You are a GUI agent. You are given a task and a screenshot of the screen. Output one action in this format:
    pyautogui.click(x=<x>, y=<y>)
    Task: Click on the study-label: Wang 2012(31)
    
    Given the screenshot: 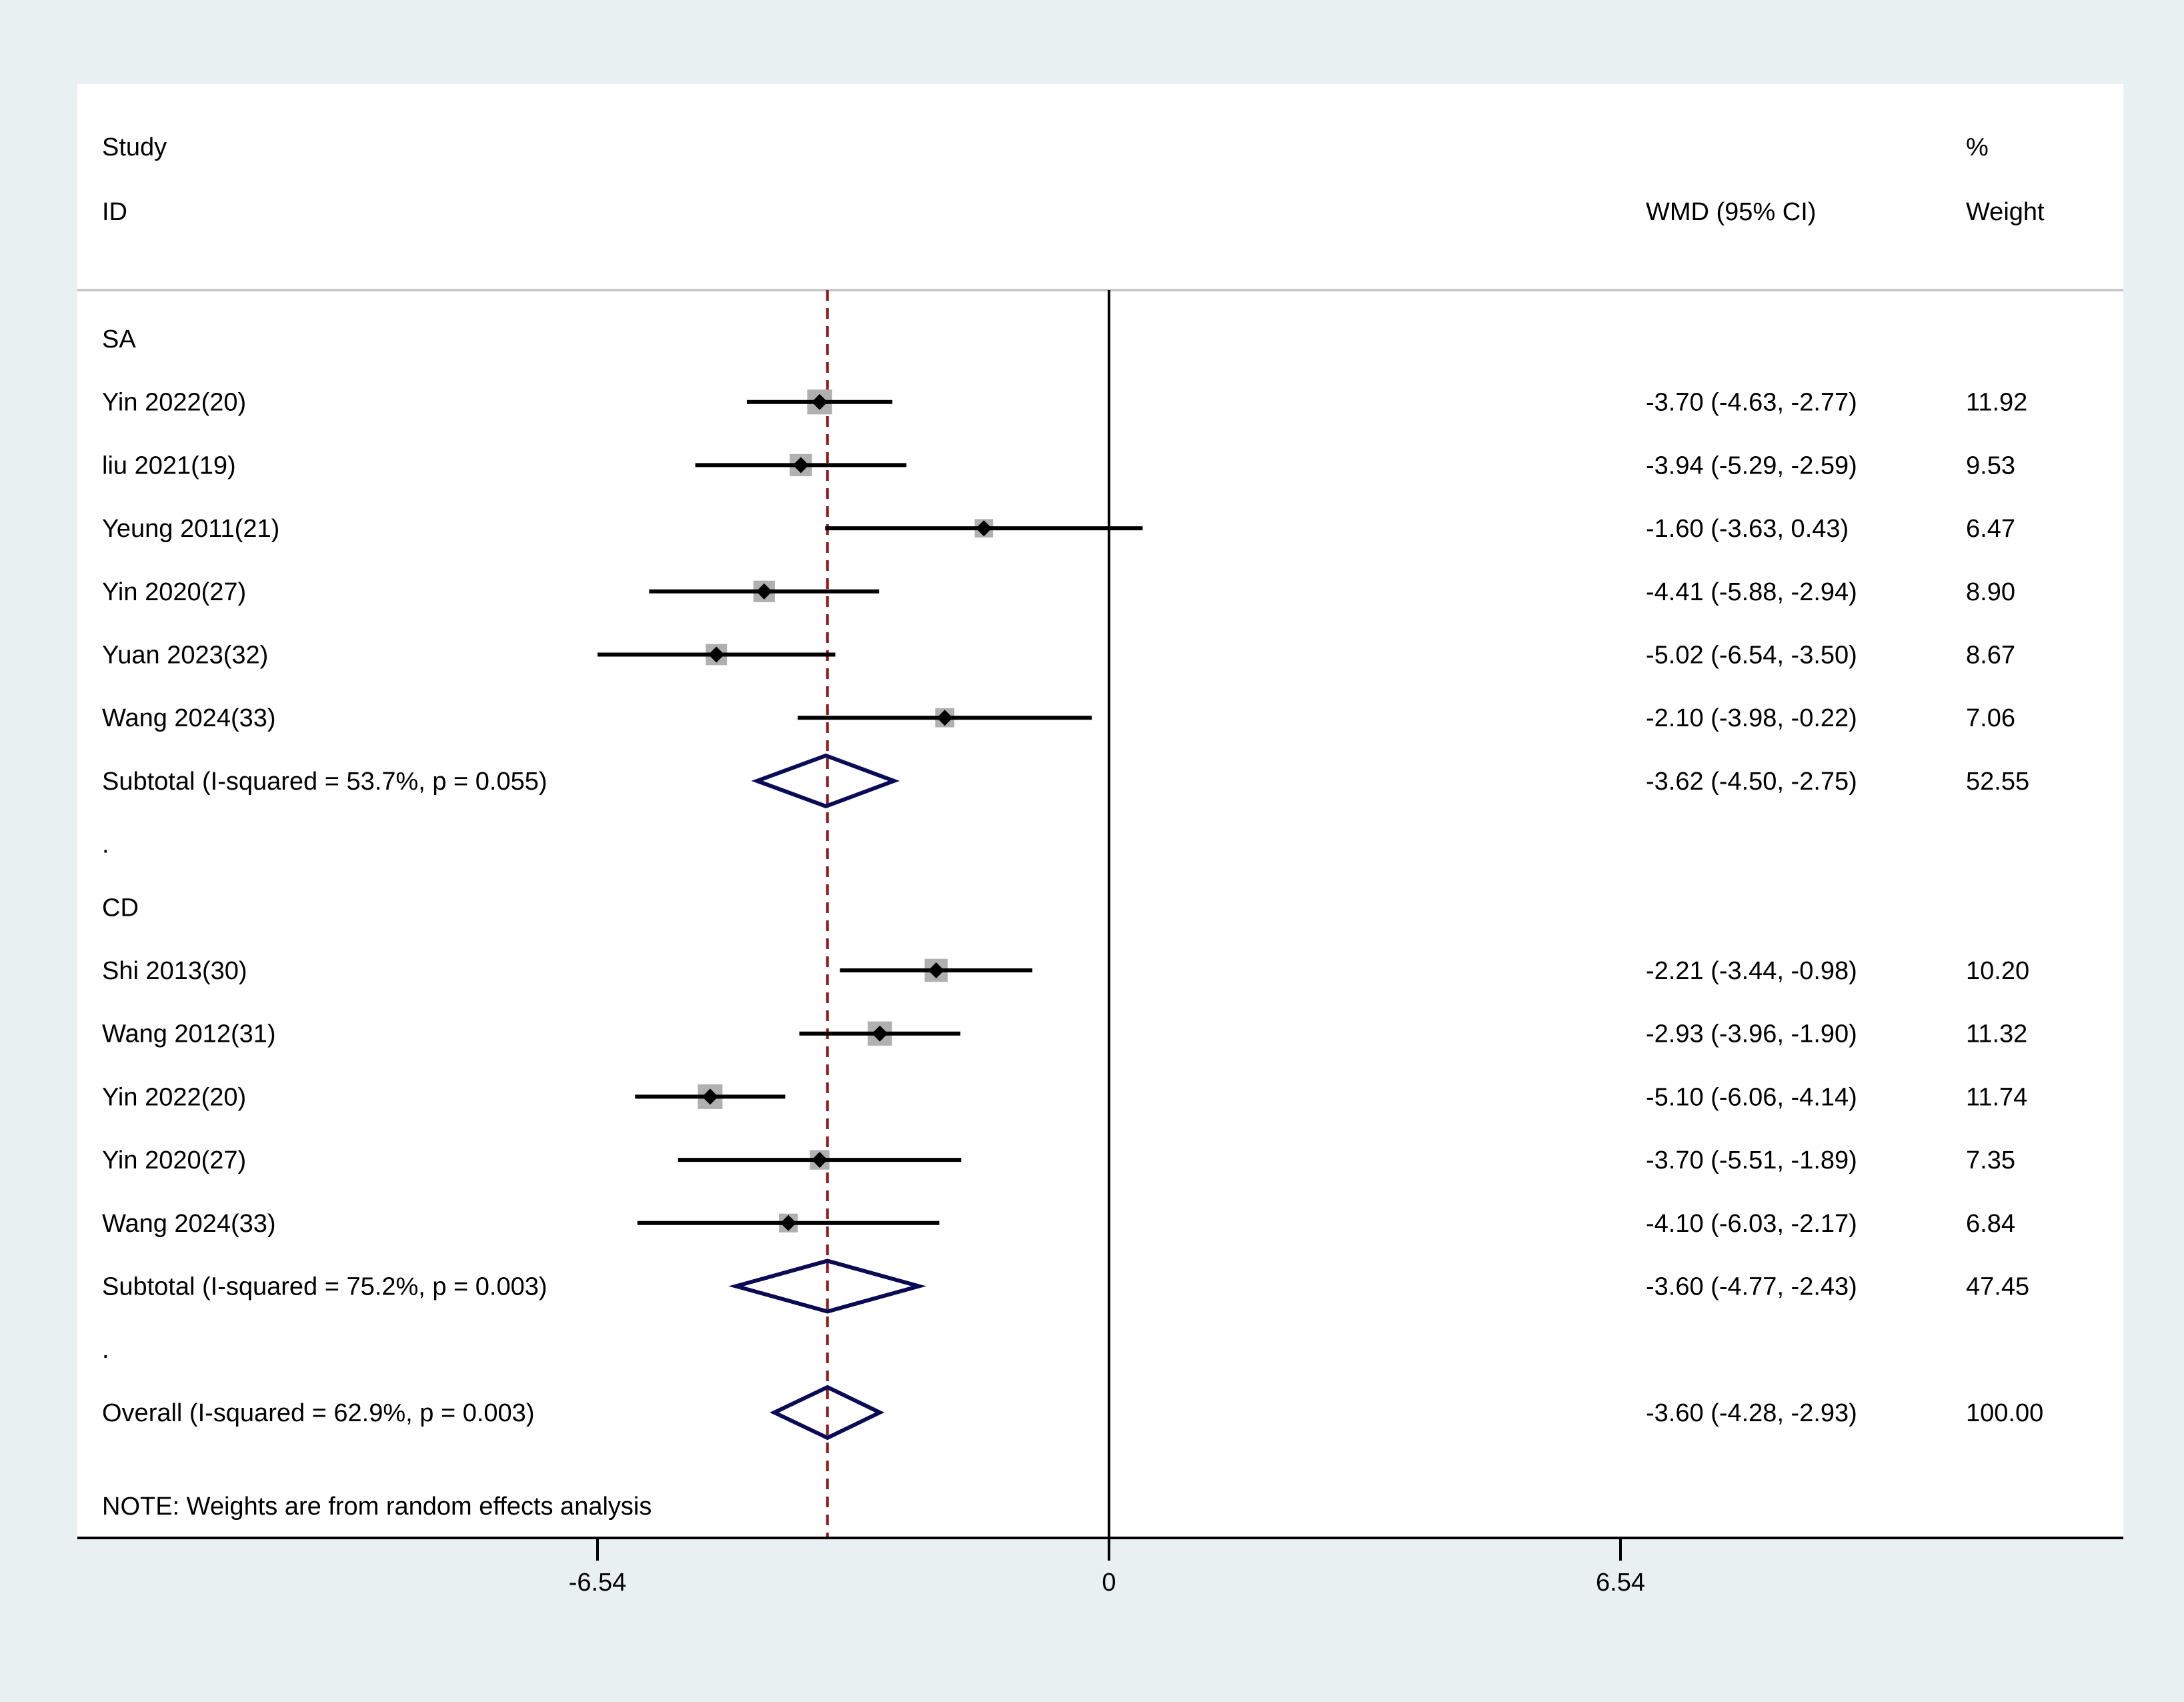 What is the action you would take?
    pyautogui.click(x=189, y=1034)
    